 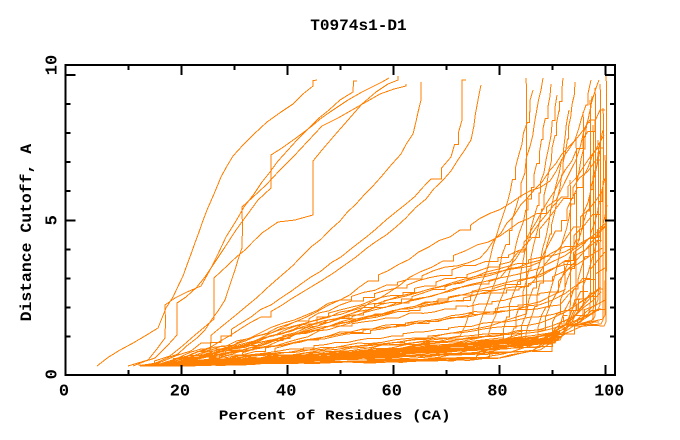 What do you see at coordinates (391, 391) in the screenshot?
I see `svg-text: 60` at bounding box center [391, 391].